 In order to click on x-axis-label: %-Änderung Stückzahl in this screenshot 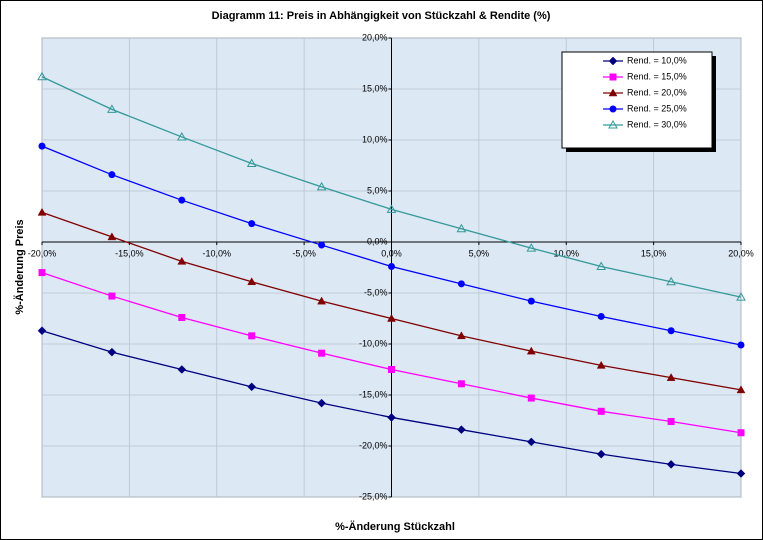, I will do `click(395, 526)`.